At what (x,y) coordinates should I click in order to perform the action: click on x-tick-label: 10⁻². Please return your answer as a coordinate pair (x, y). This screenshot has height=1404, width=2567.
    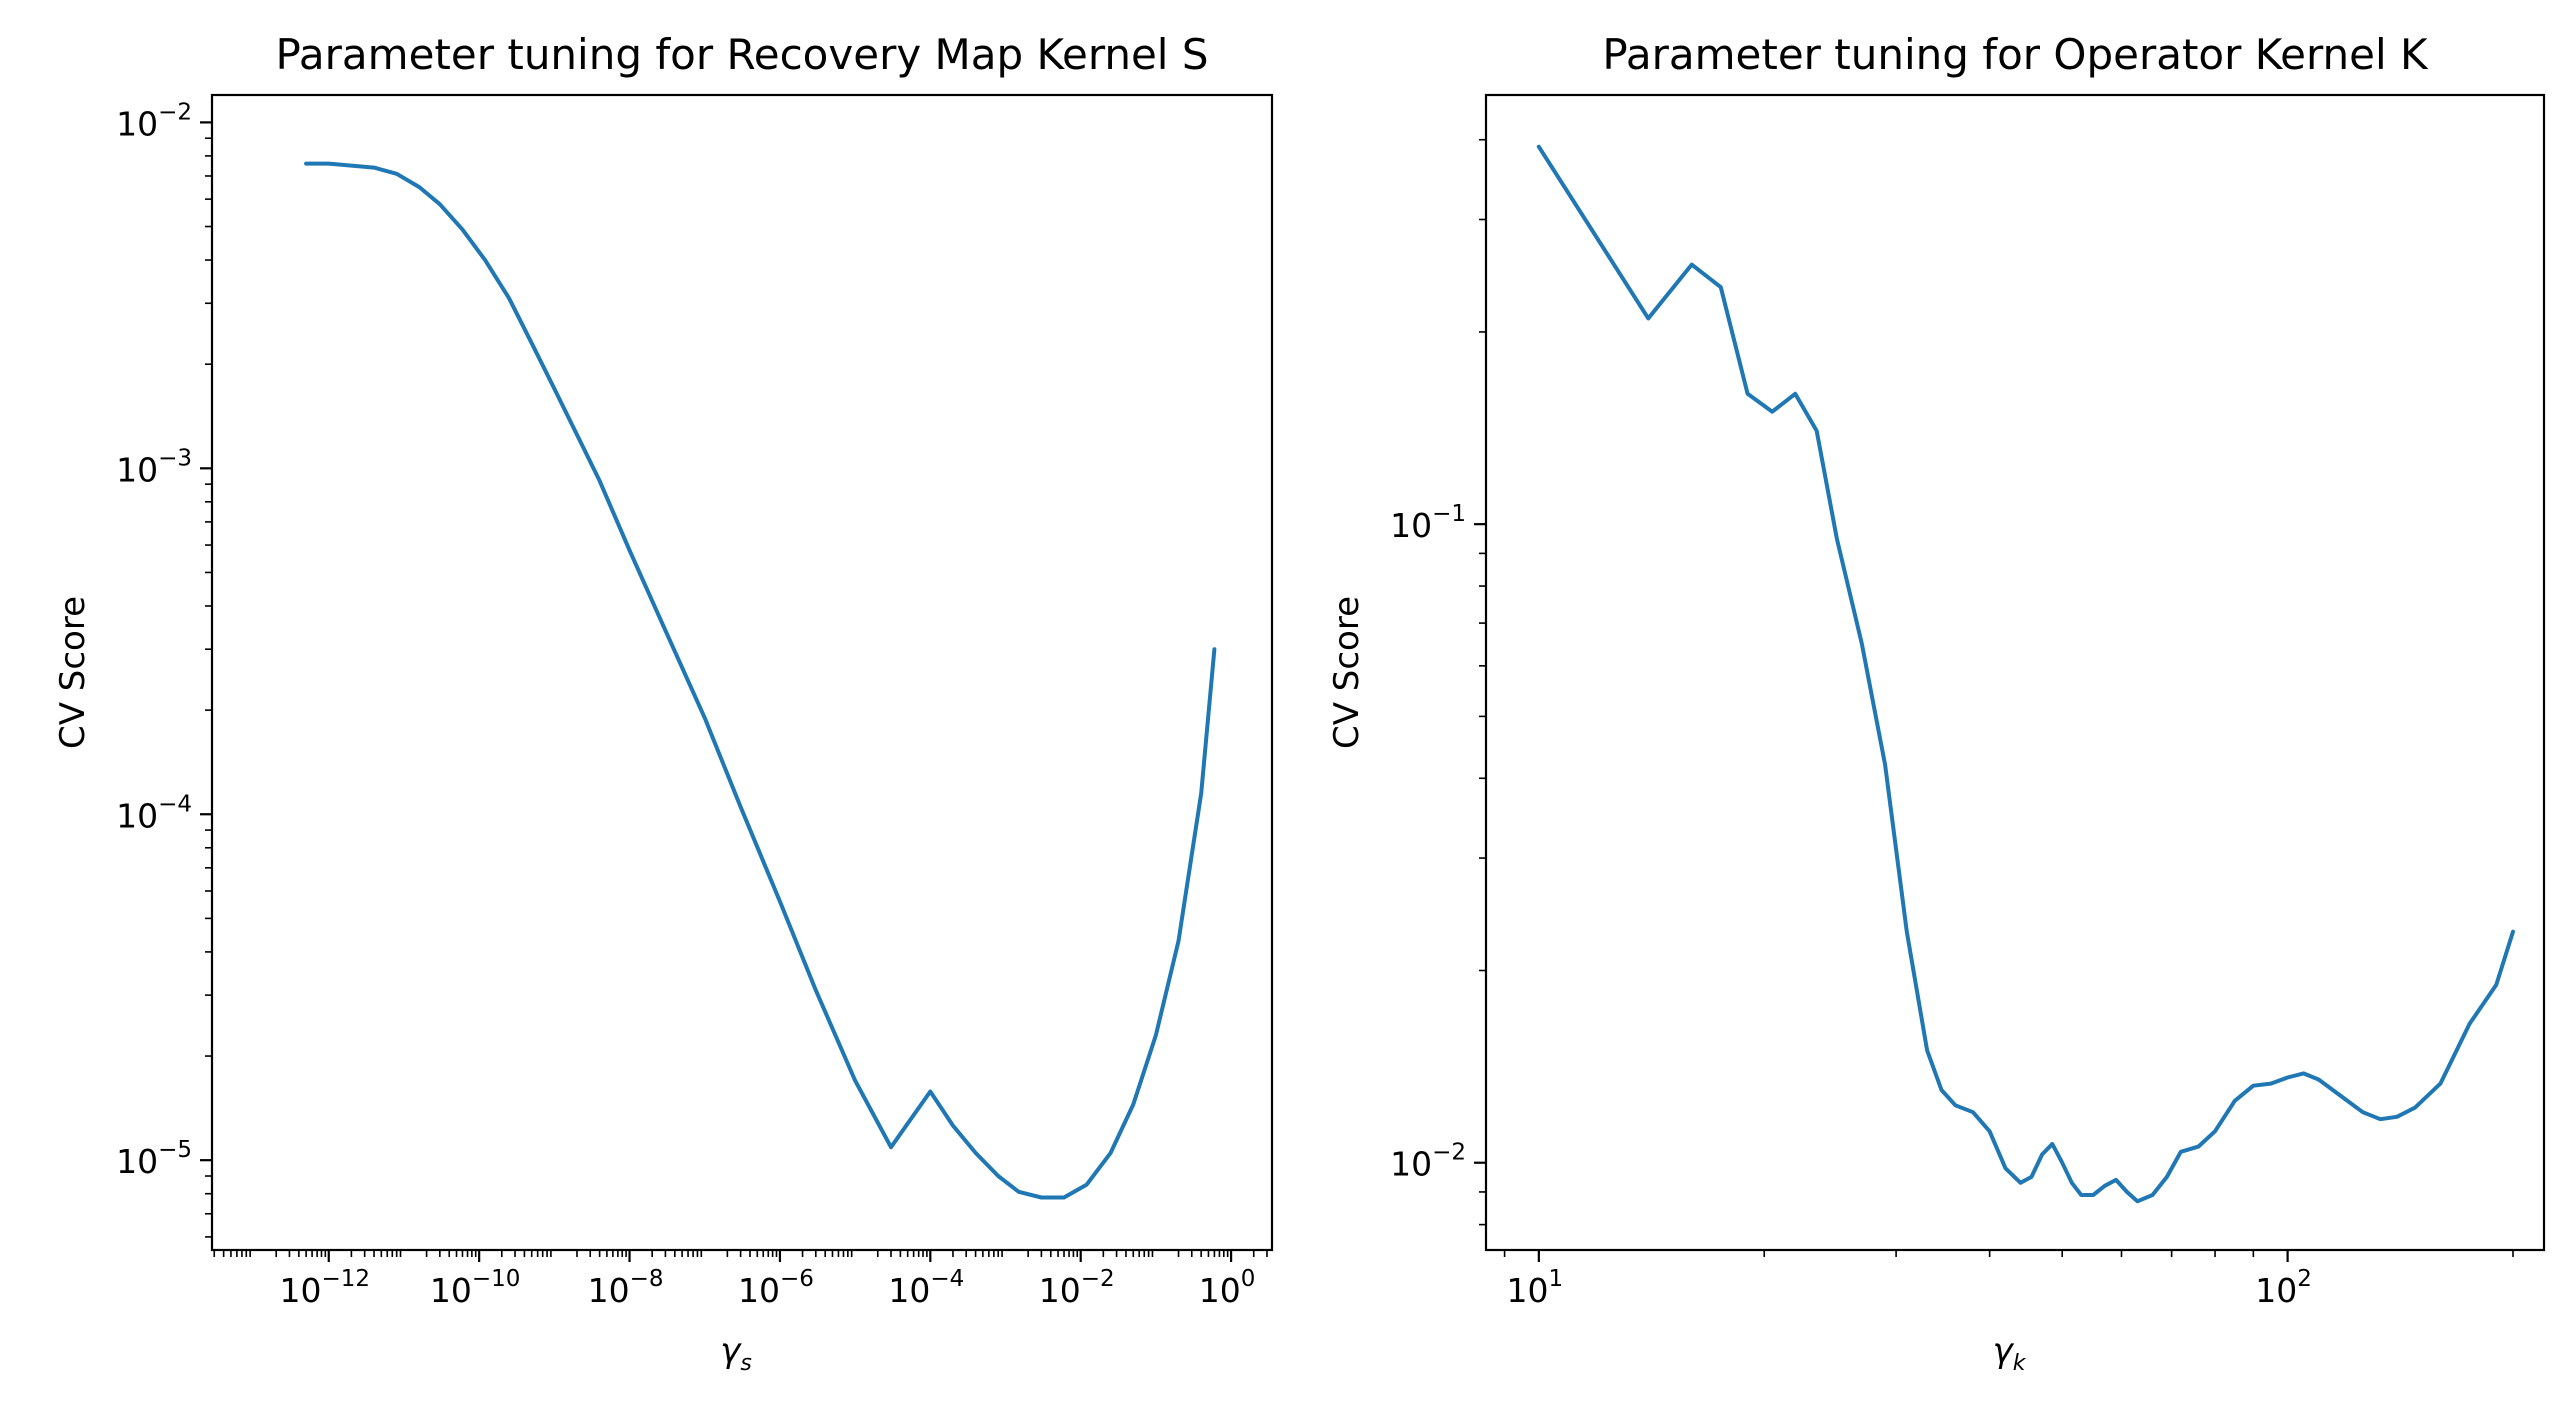
    Looking at the image, I should click on (1077, 1288).